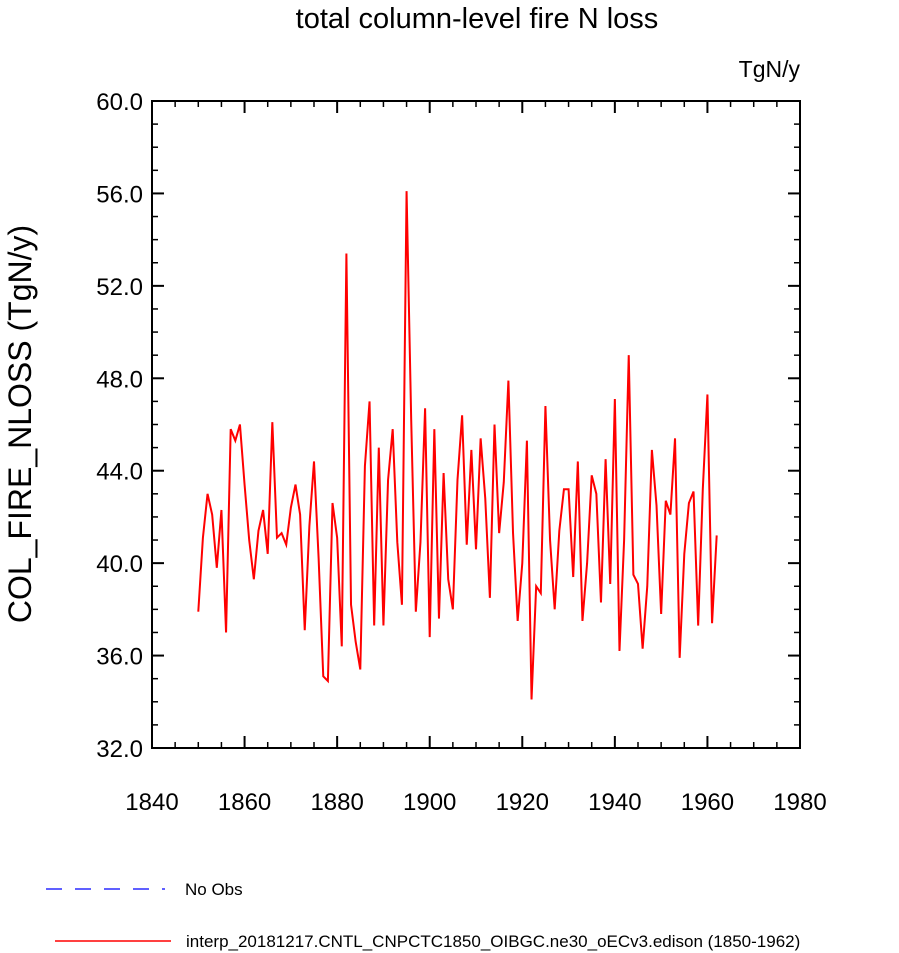 Image resolution: width=899 pixels, height=953 pixels. What do you see at coordinates (770, 69) in the screenshot?
I see `units-label: TgN/y` at bounding box center [770, 69].